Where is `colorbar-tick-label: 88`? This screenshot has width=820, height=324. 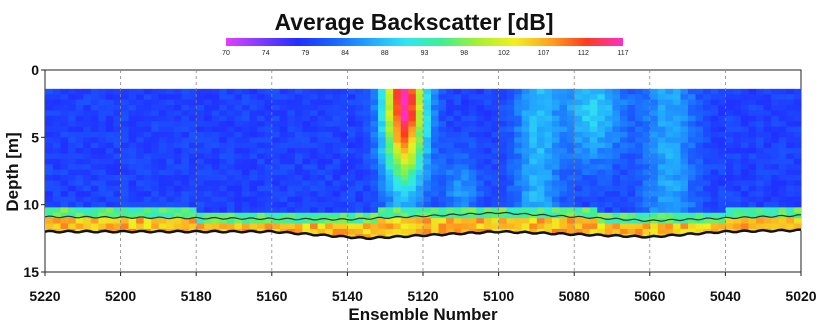 colorbar-tick-label: 88 is located at coordinates (385, 53).